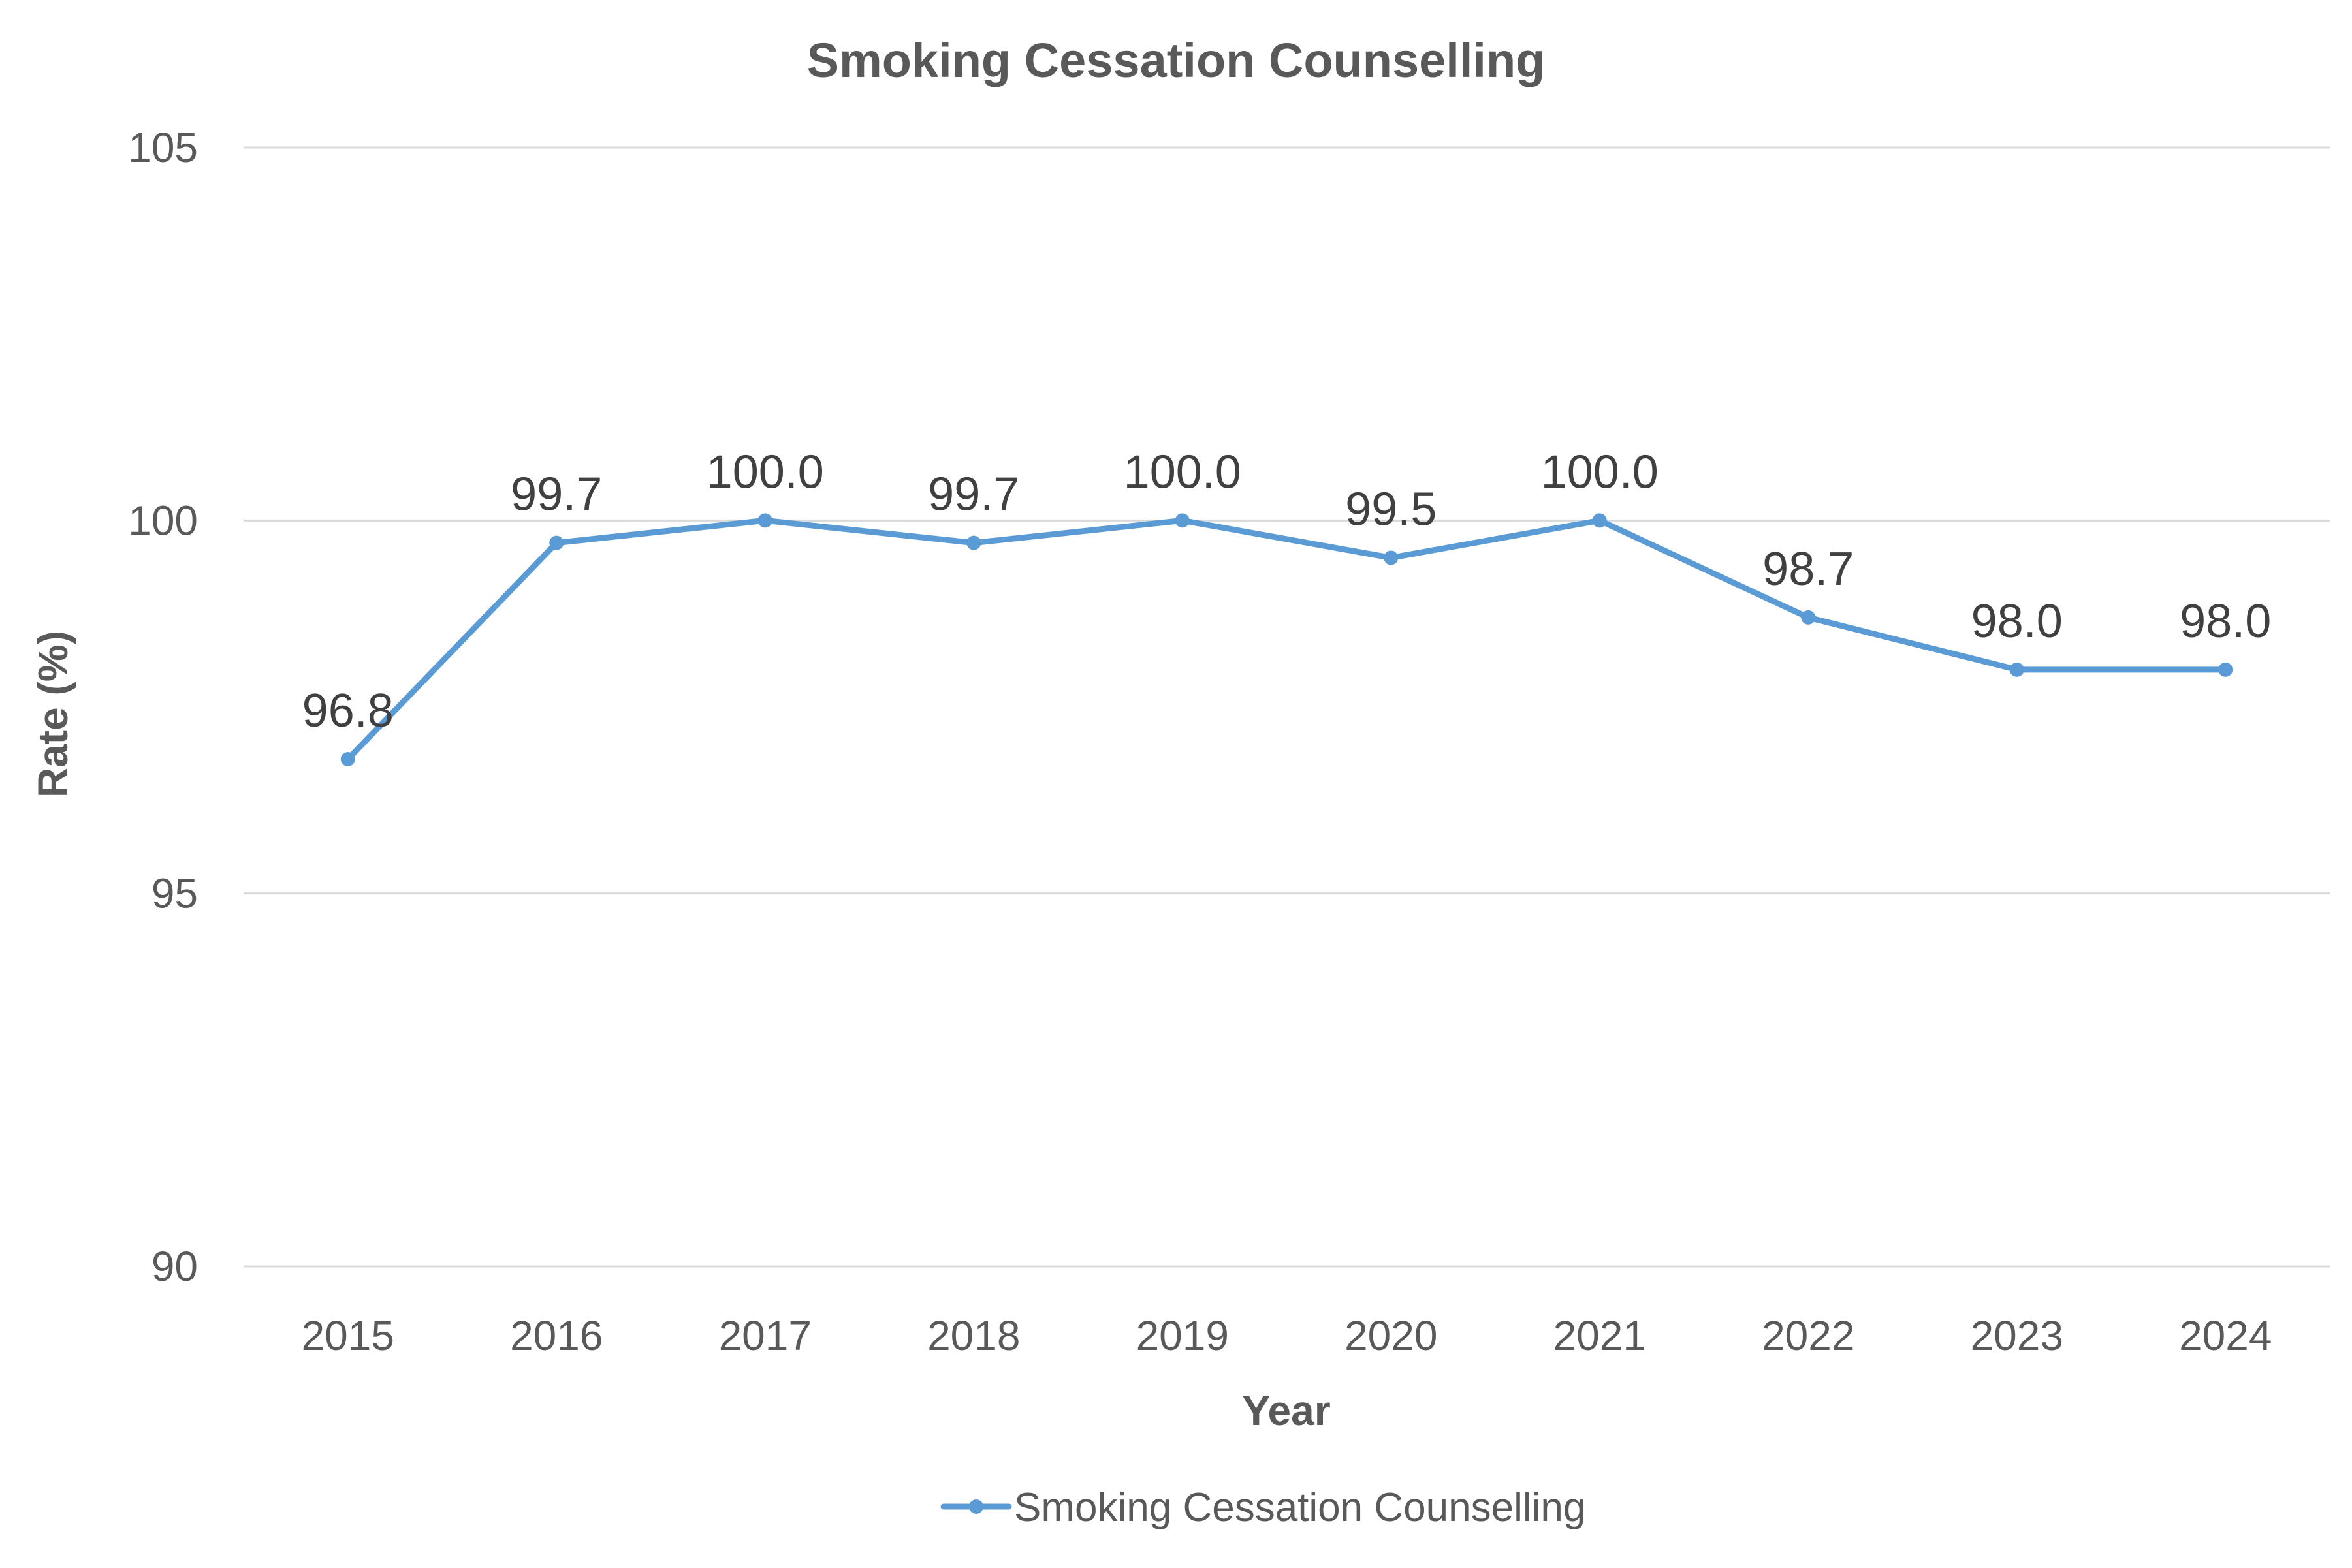  I want to click on x-tick-label: 2022, so click(1808, 1335).